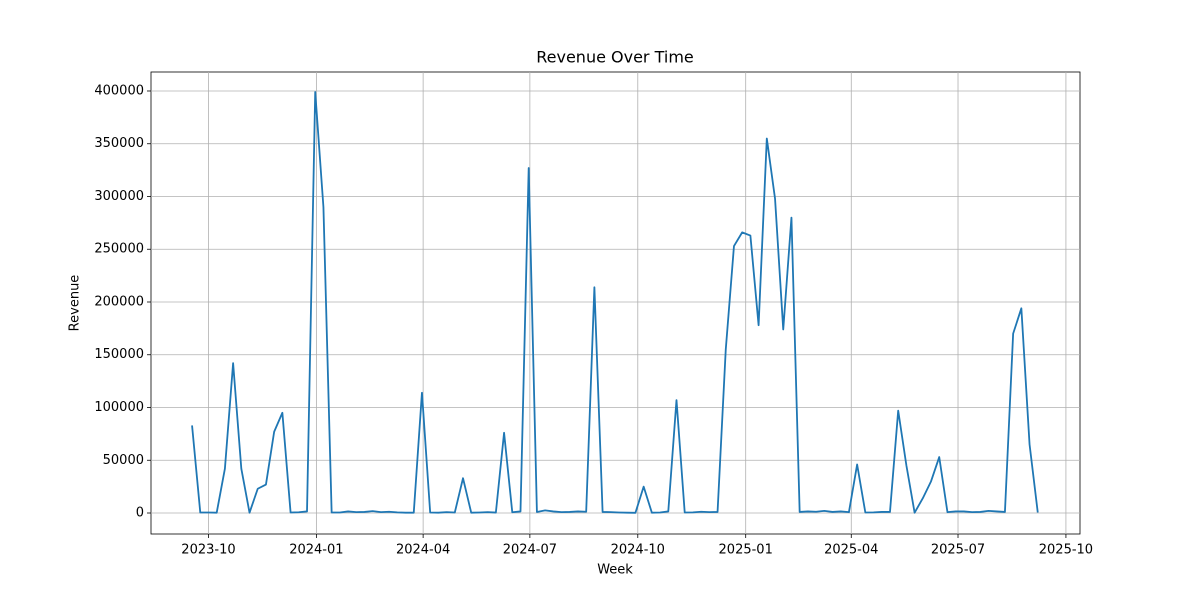 The height and width of the screenshot is (600, 1200). What do you see at coordinates (119, 301) in the screenshot?
I see `y-tick-label: 200000` at bounding box center [119, 301].